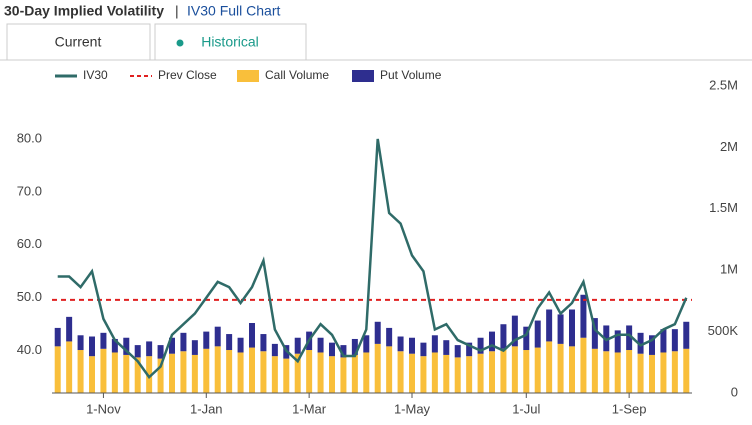  Describe the element at coordinates (29, 137) in the screenshot. I see `y-tick-label: 80.0` at that location.